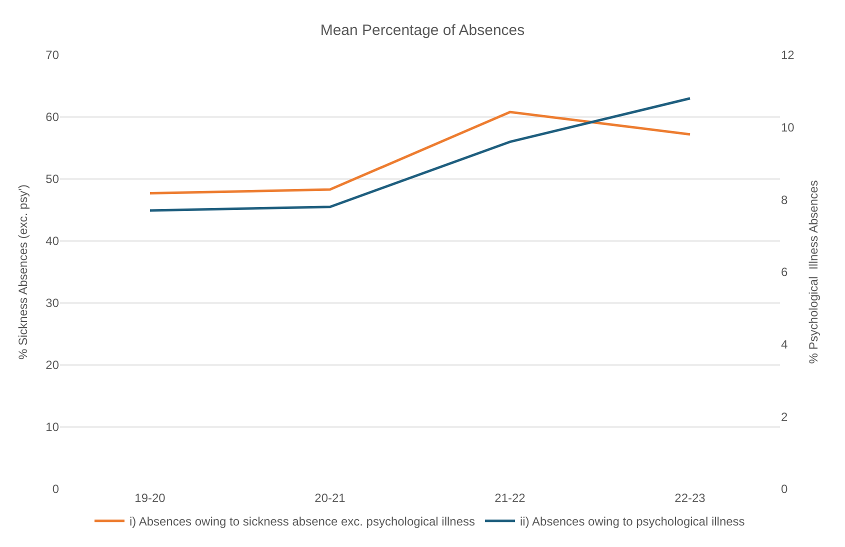 This screenshot has width=845, height=547. What do you see at coordinates (784, 199) in the screenshot?
I see `y2-tick-label: 8` at bounding box center [784, 199].